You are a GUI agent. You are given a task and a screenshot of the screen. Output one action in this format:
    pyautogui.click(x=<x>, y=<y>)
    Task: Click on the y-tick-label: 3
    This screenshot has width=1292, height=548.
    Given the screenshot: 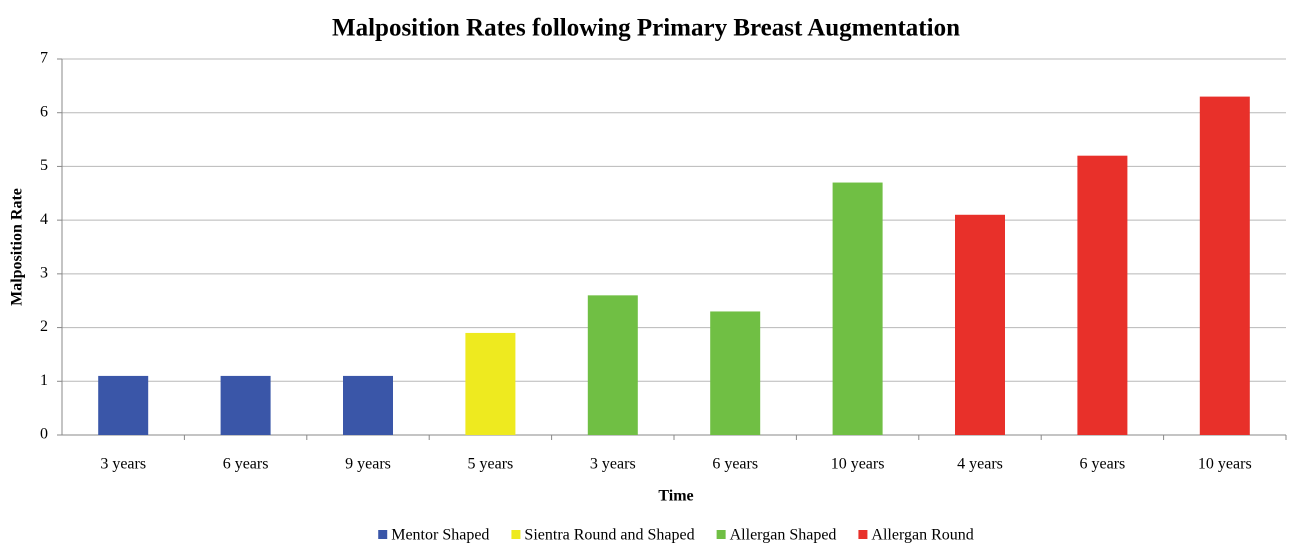 What is the action you would take?
    pyautogui.click(x=44, y=273)
    